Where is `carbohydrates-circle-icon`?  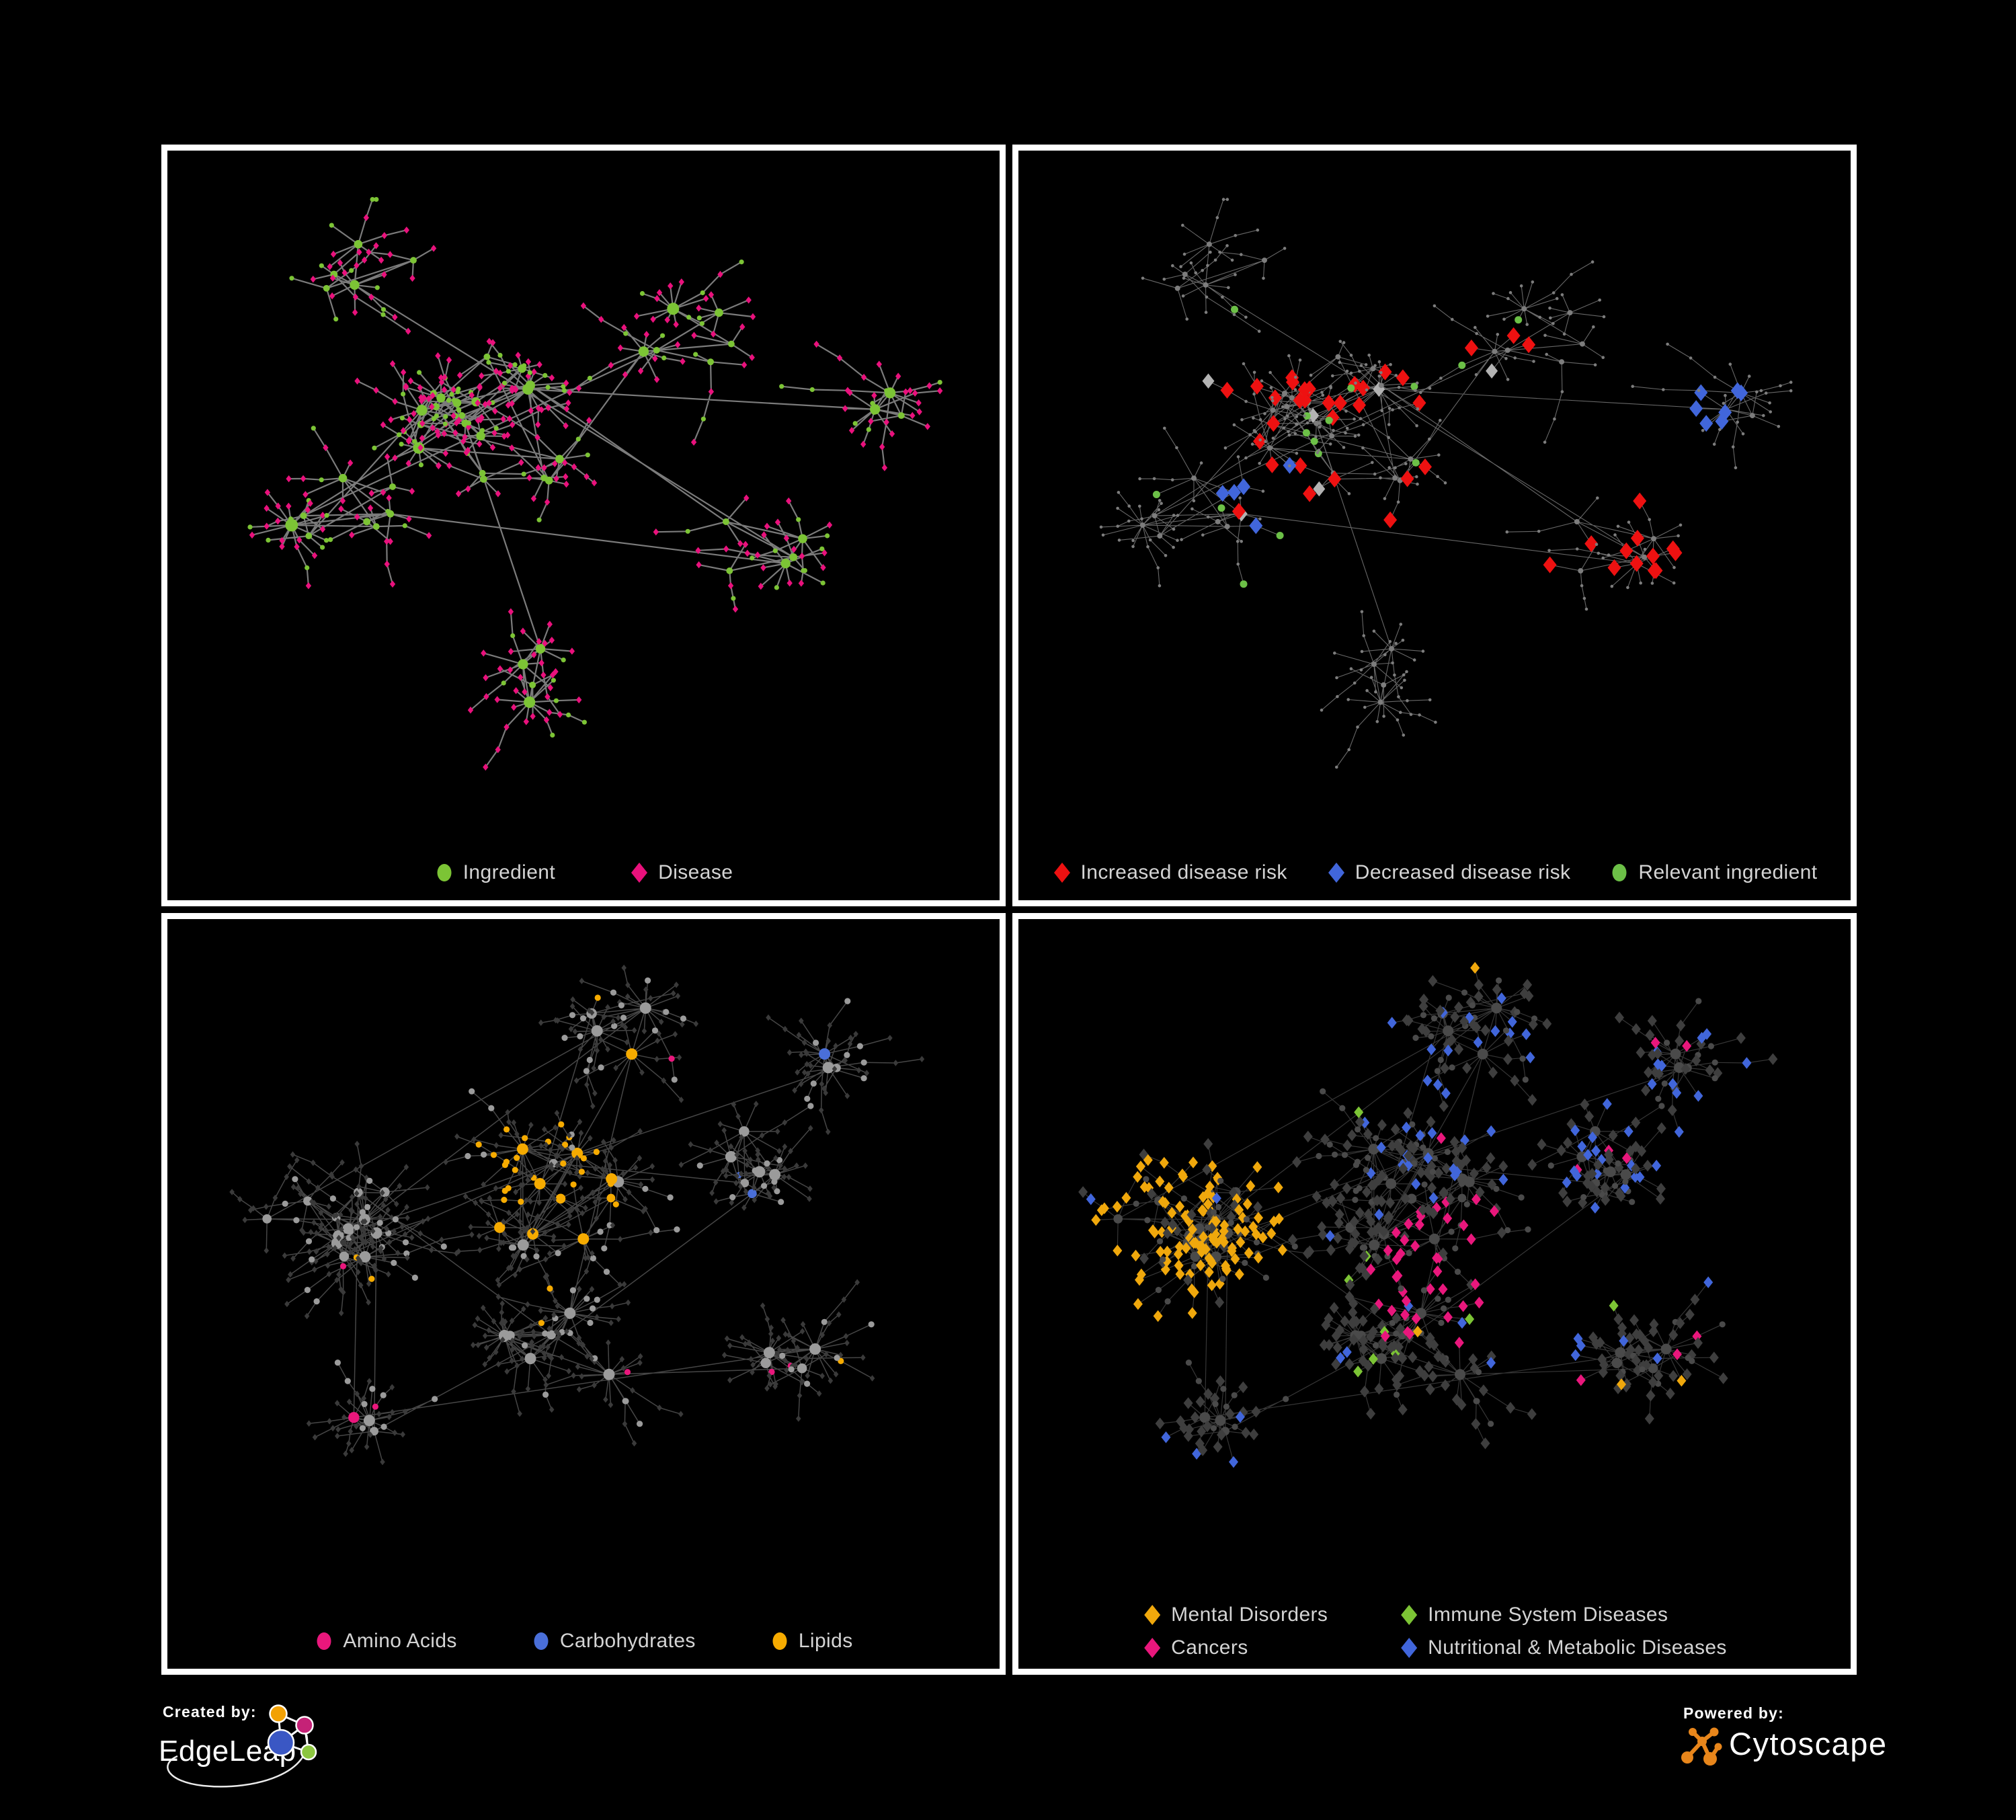
carbohydrates-circle-icon is located at coordinates (541, 1641).